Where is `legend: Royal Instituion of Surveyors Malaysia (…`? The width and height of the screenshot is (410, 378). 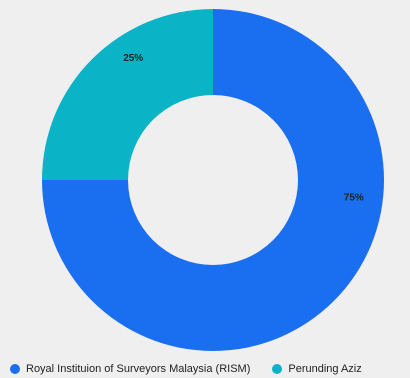 legend: Royal Instituion of Surveyors Malaysia (… is located at coordinates (210, 369).